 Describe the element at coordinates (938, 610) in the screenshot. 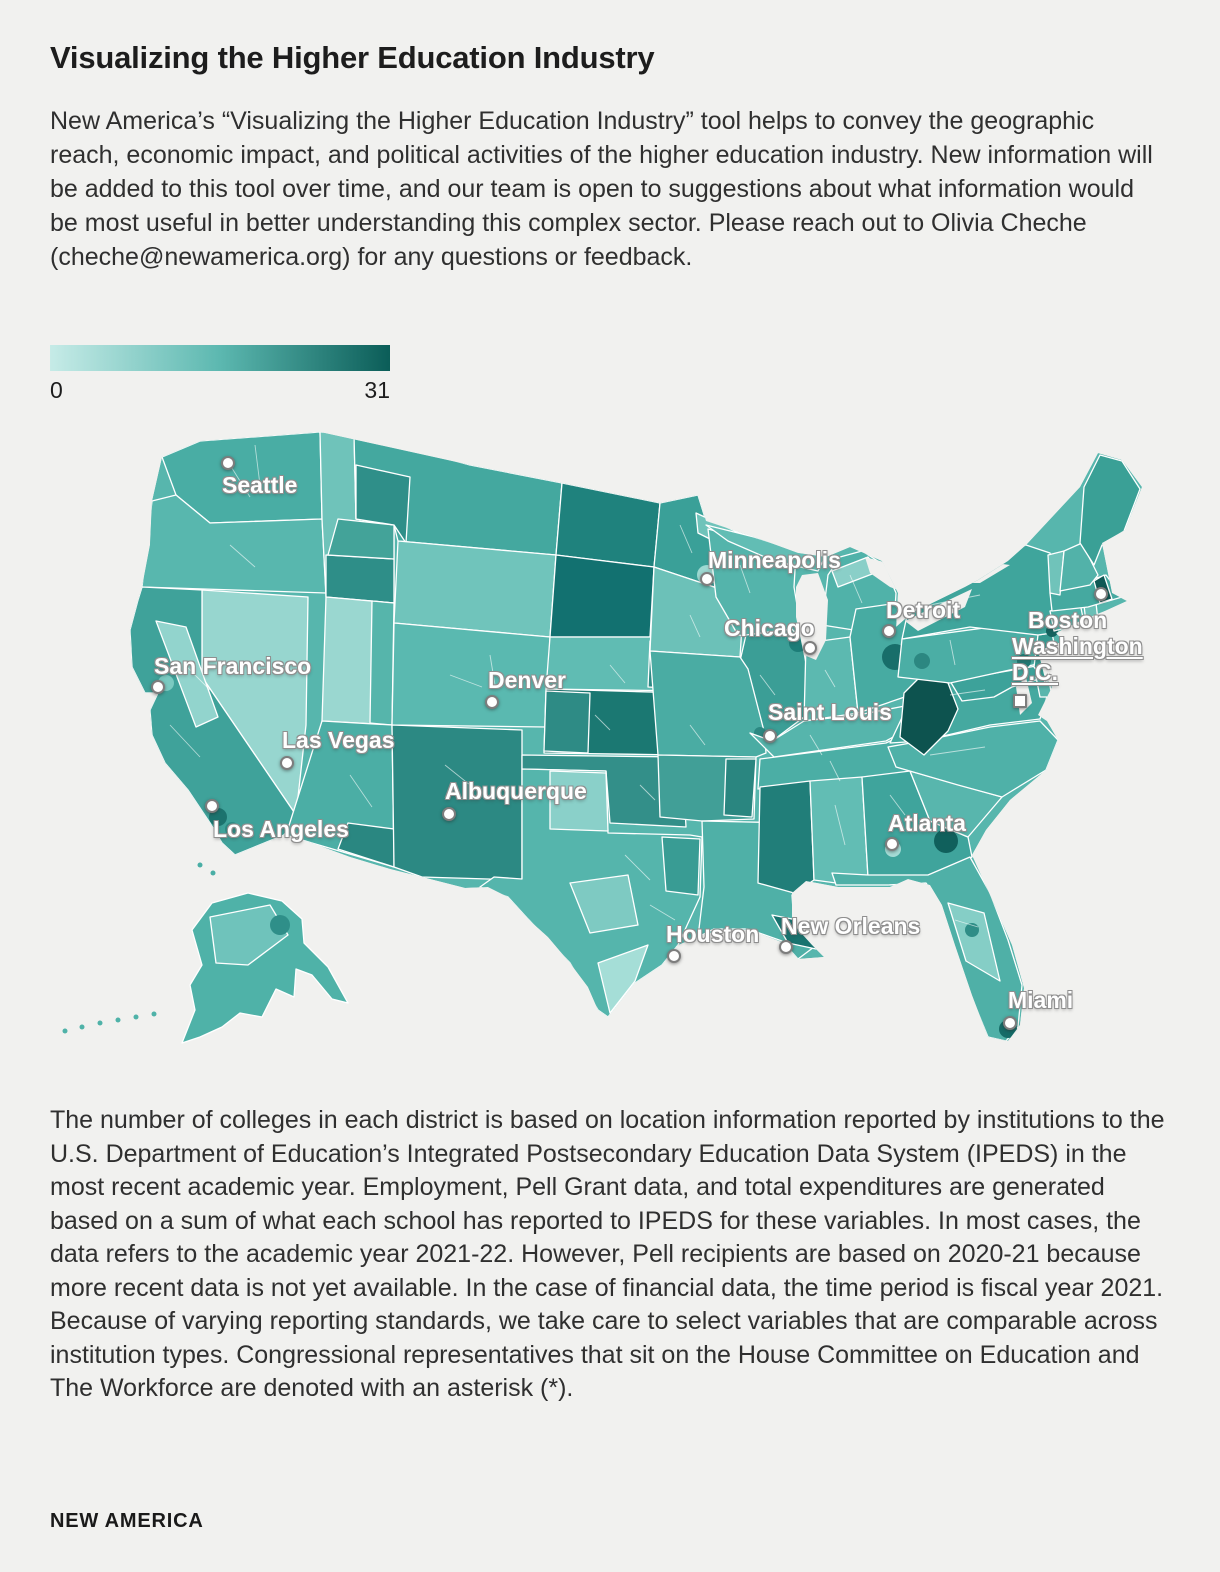

I see `lake-erie` at that location.